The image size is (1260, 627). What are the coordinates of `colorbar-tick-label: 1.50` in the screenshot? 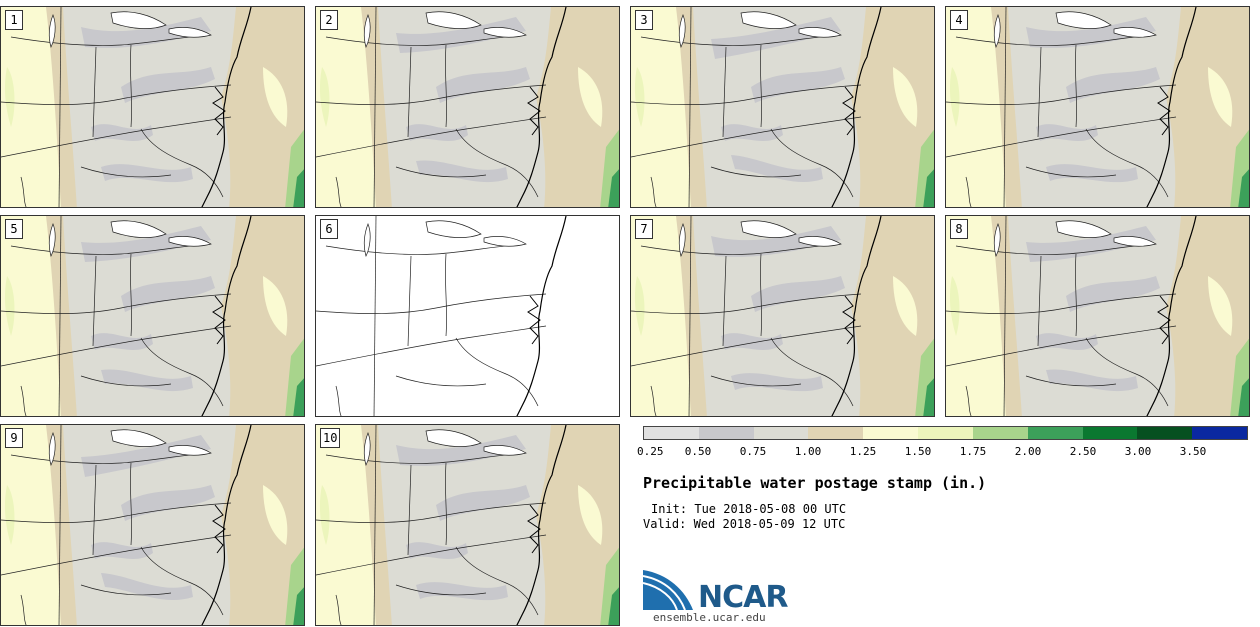 It's located at (918, 451).